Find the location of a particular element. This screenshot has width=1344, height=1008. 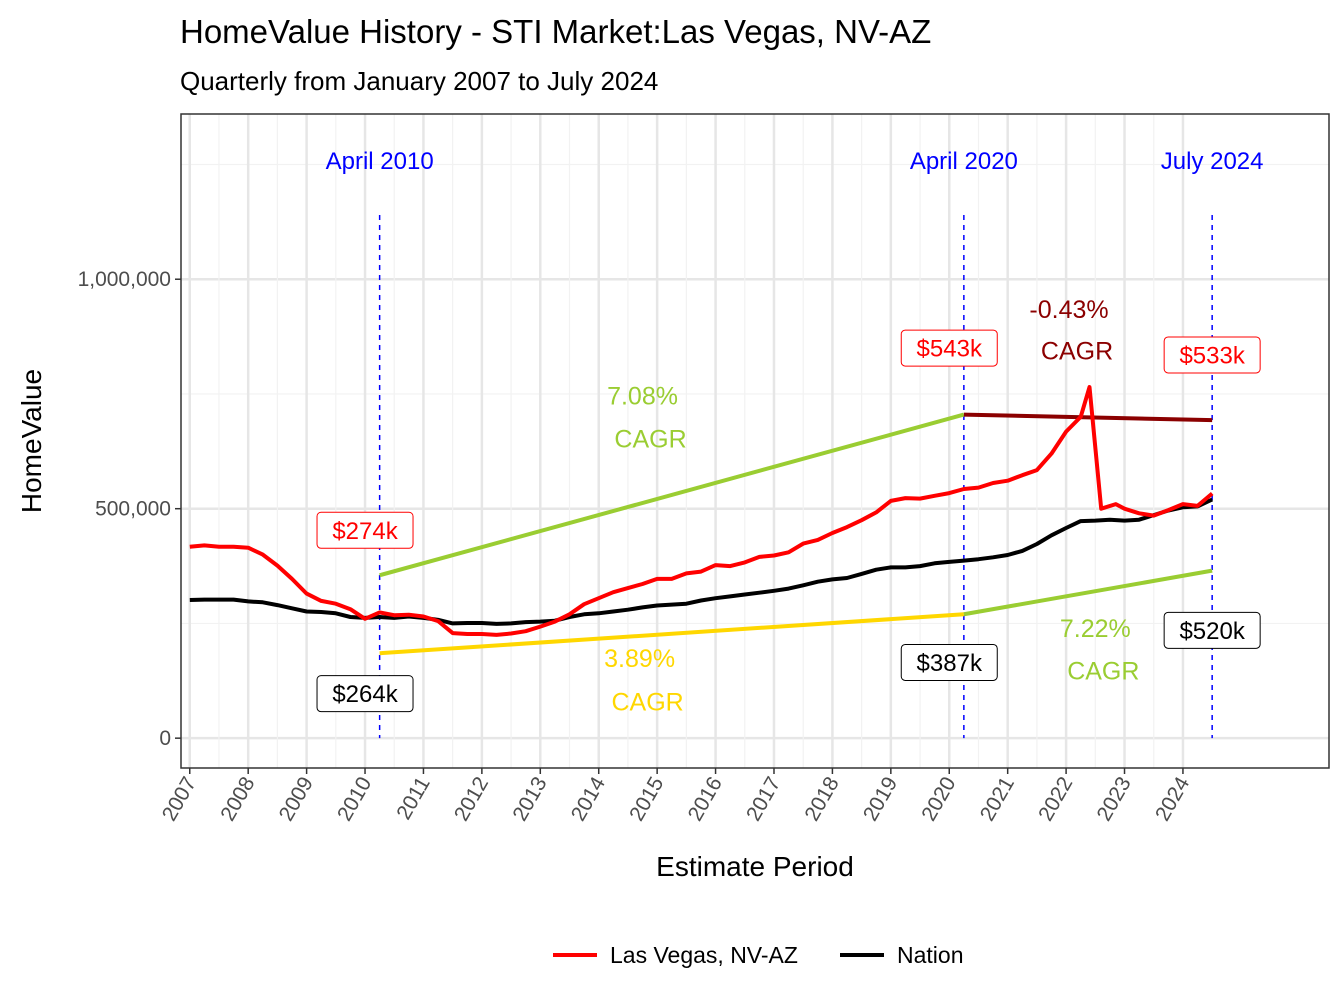

x-tick-label: 2007 is located at coordinates (179, 799).